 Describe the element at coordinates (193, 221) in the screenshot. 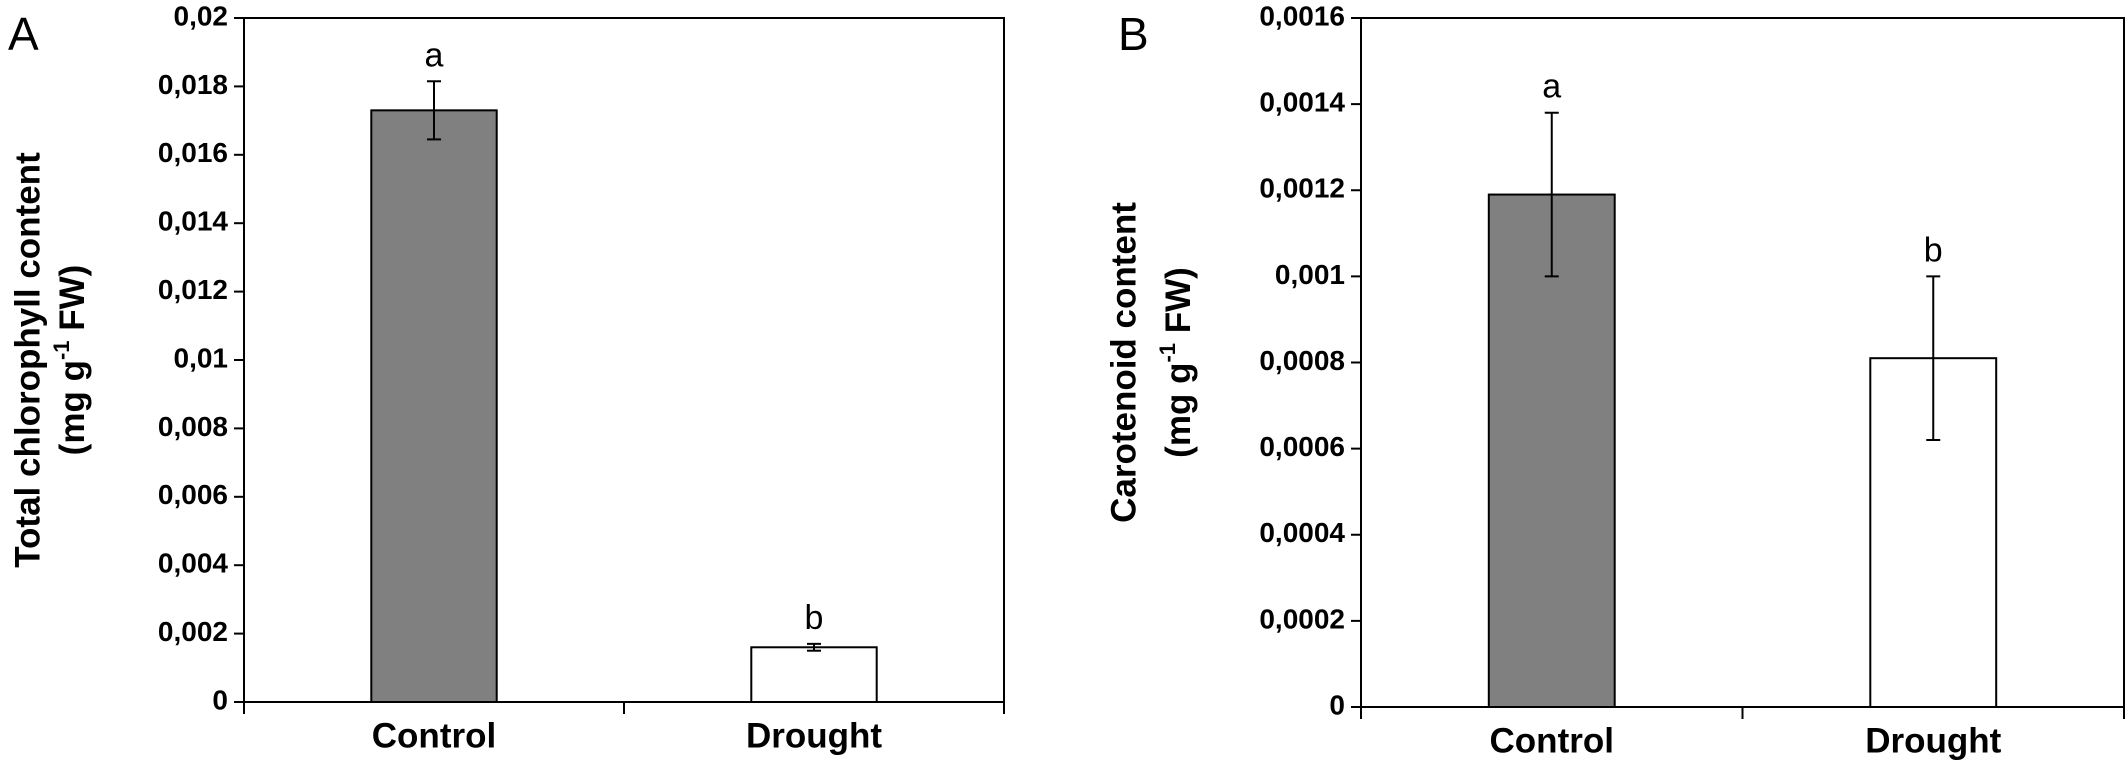

I see `y-tick-label: 0,014` at that location.